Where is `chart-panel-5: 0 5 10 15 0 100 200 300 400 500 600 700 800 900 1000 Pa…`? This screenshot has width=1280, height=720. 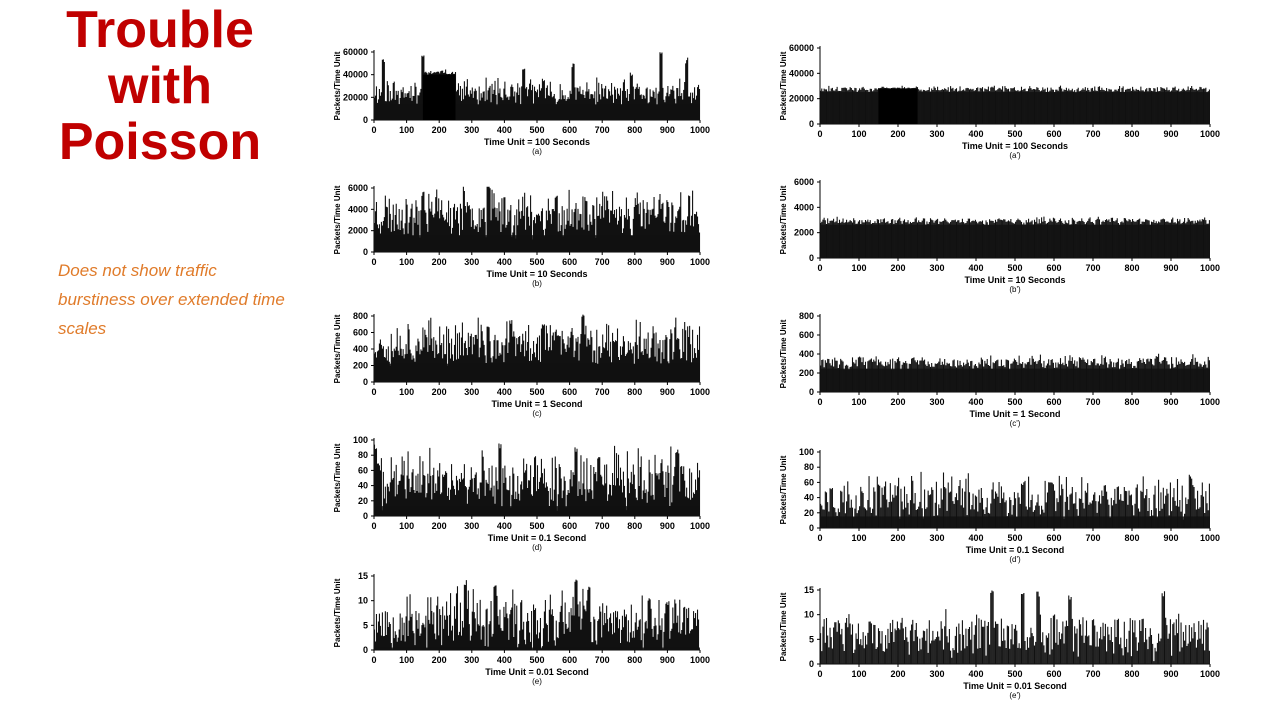
chart-panel-5: 0 5 10 15 0 100 200 300 400 500 600 700 800 900 1000 Pa… is located at coordinates (521, 628).